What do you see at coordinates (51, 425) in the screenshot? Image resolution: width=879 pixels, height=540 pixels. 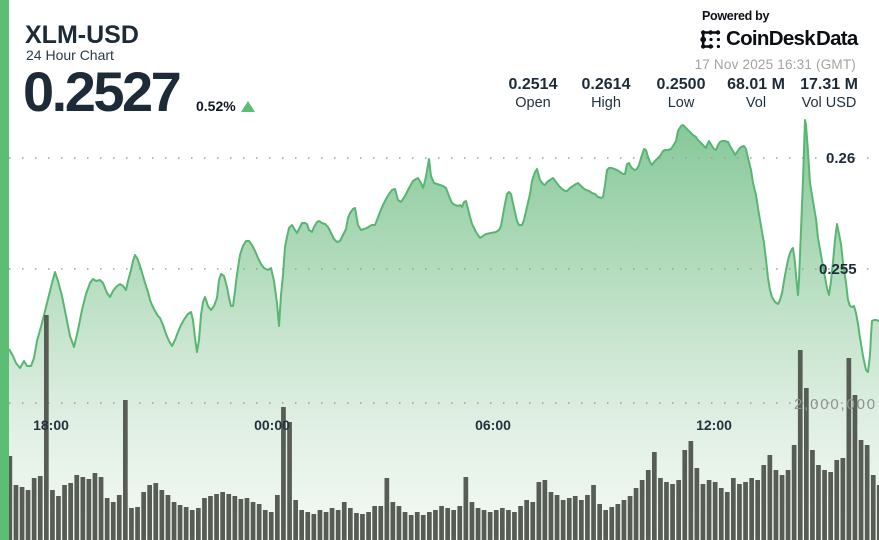 I see `svg-text: 18:00` at bounding box center [51, 425].